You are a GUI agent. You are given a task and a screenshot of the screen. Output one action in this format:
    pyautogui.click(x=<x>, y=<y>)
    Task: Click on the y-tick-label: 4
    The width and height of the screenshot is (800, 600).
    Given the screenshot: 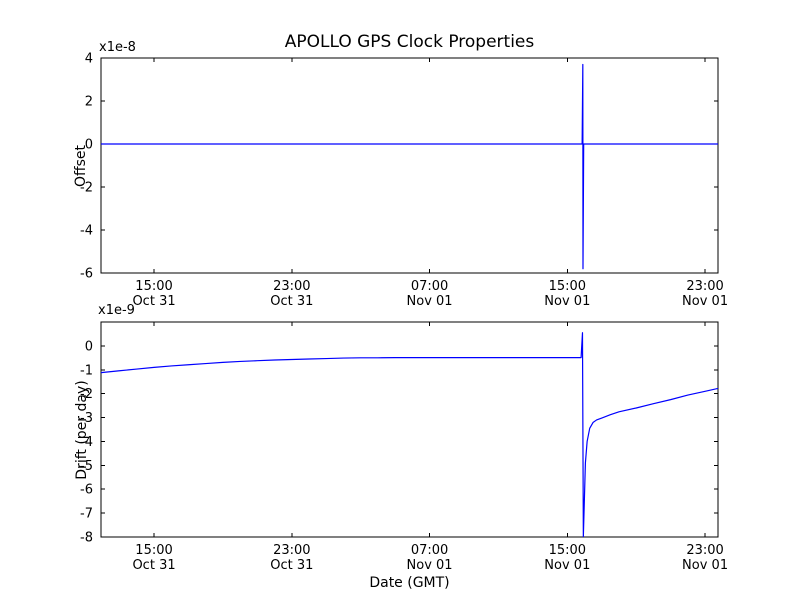 What is the action you would take?
    pyautogui.click(x=89, y=59)
    